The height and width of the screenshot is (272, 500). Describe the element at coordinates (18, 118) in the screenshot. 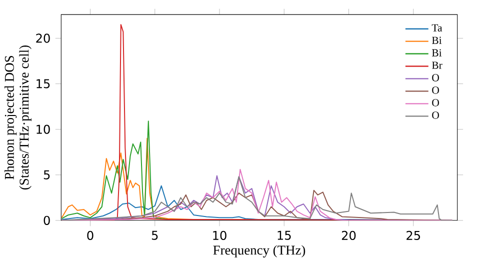

I see `y-axis-title: Phonon projected DOS (States/THz·primitive cell)` at that location.